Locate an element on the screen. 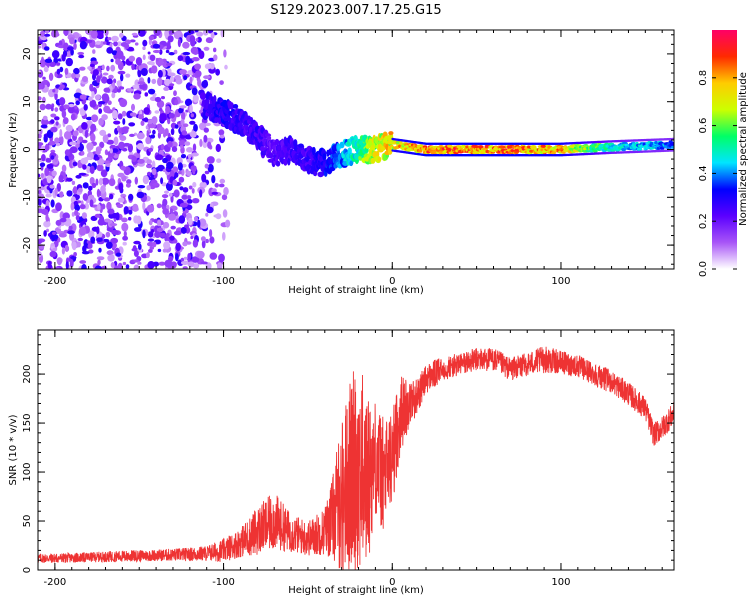 This screenshot has height=600, width=750. colorbar-ticks: 0.0 0.2 0.4 0.6 0.8 is located at coordinates (717, 173).